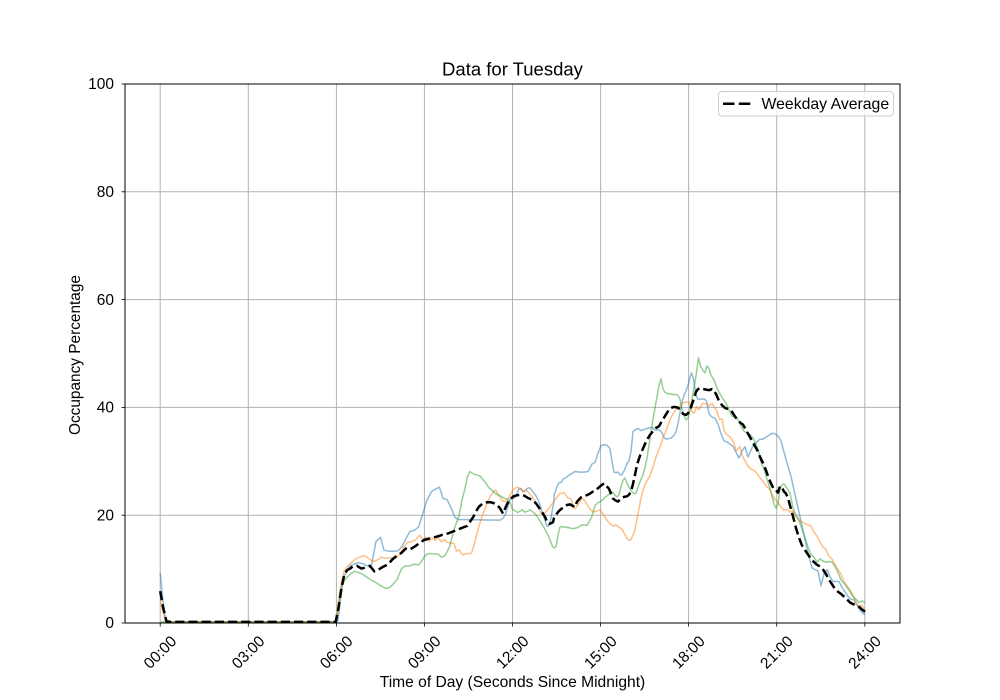 The height and width of the screenshot is (700, 1000). Describe the element at coordinates (106, 192) in the screenshot. I see `svg-text: 80` at that location.